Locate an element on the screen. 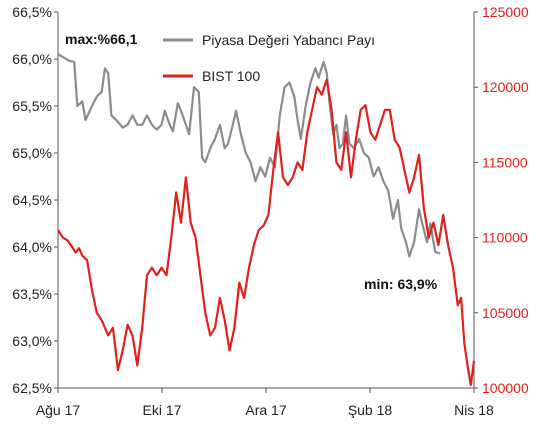 This screenshot has width=542, height=426. legend: Piyasa Değeri Yabancı Payı BIST 100 is located at coordinates (269, 58).